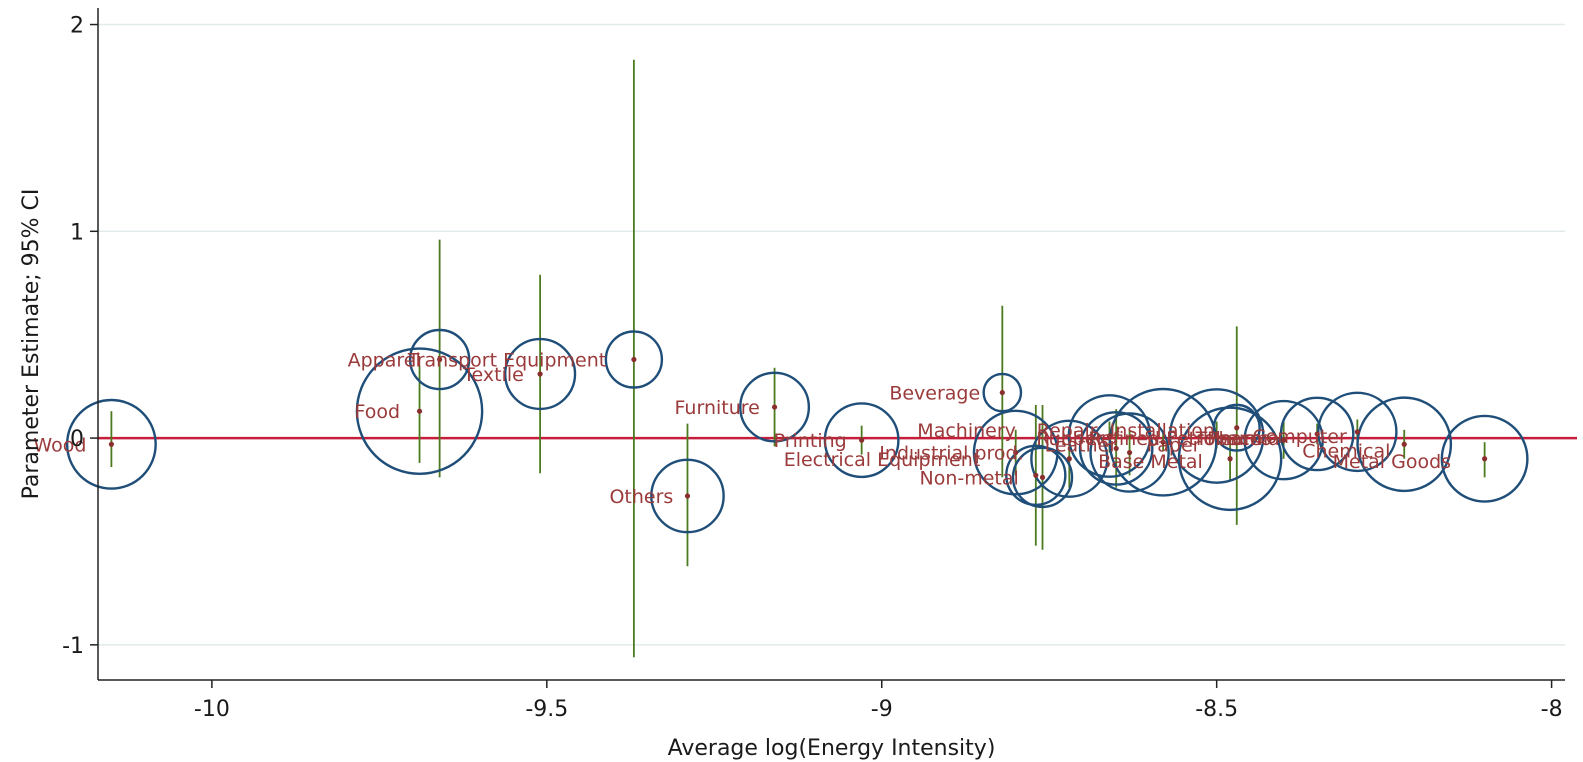  I want to click on point-label: Refined Petroleum, so click(1175, 439).